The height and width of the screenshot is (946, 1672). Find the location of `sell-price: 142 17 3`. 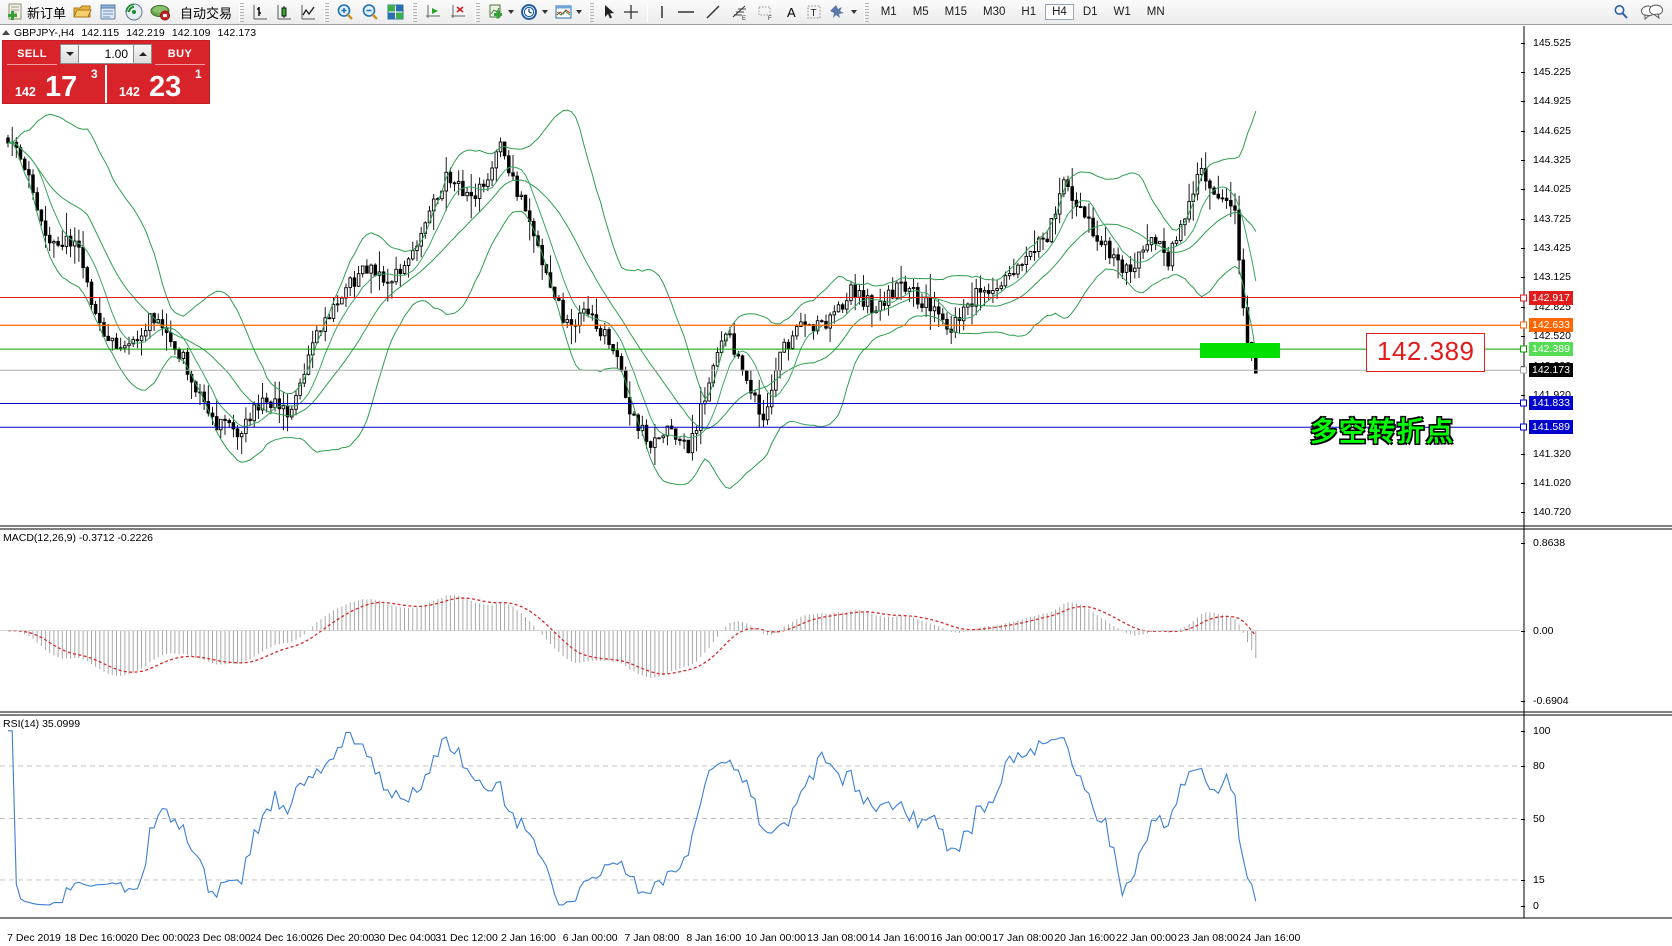

sell-price: 142 17 3 is located at coordinates (55, 84).